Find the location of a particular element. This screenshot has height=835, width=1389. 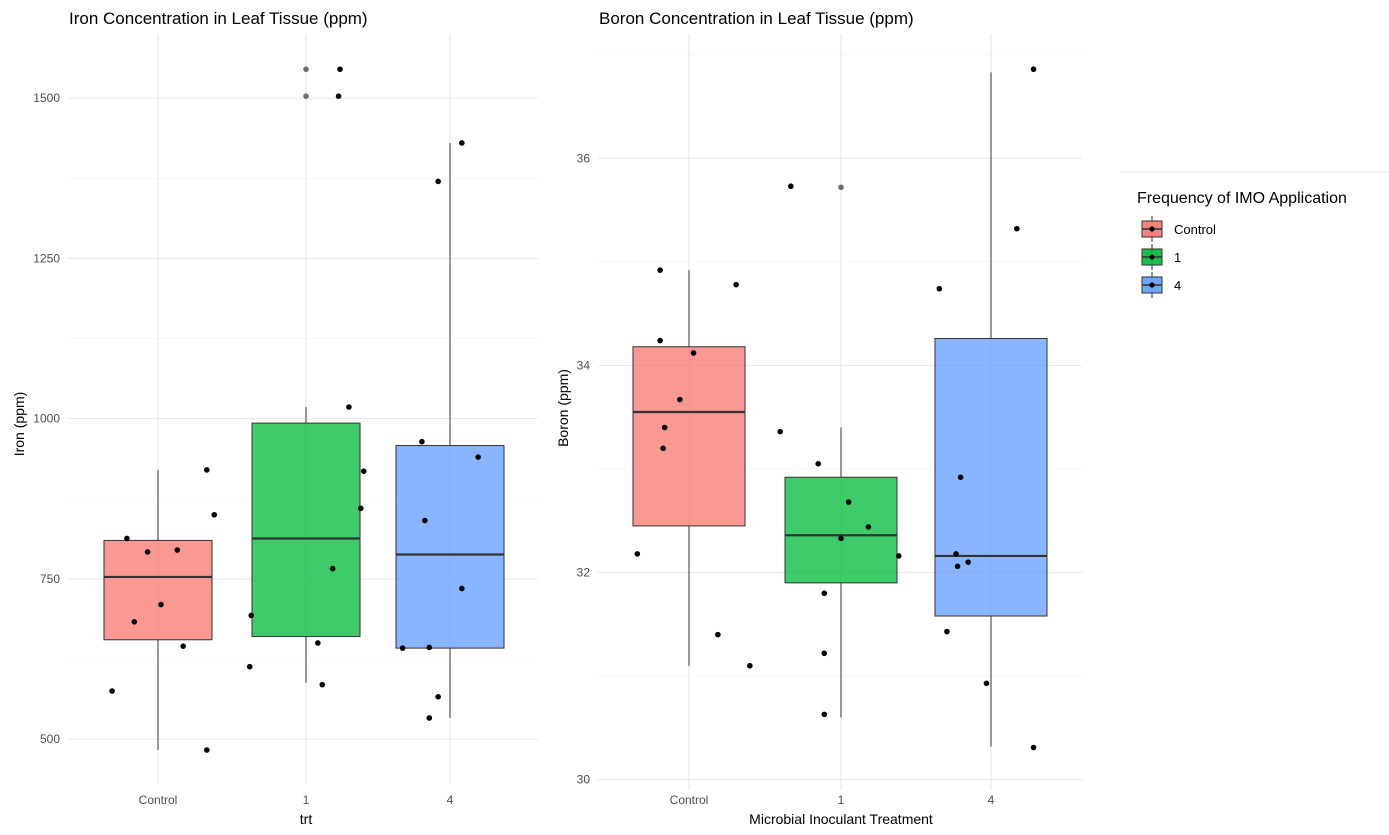

iron-y-tick-label: 750 is located at coordinates (50, 579).